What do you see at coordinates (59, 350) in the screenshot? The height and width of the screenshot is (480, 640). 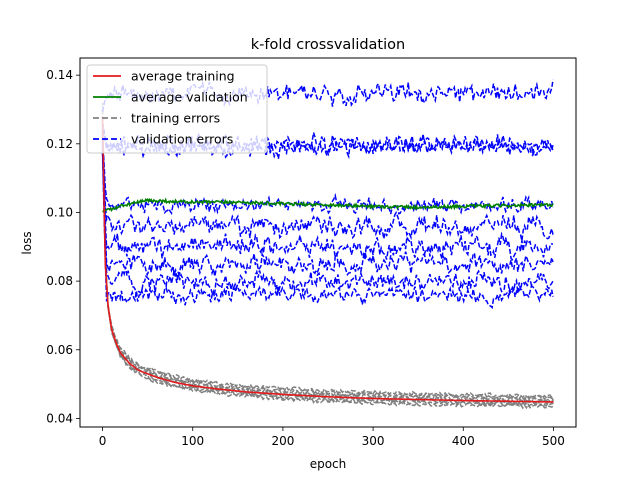 I see `y-tick-label: 0.06` at bounding box center [59, 350].